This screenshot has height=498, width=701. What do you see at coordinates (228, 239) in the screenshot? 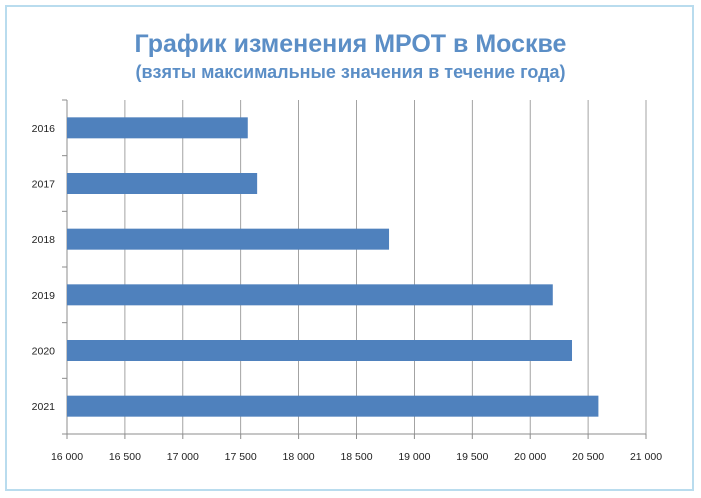
I see `bar-2018` at bounding box center [228, 239].